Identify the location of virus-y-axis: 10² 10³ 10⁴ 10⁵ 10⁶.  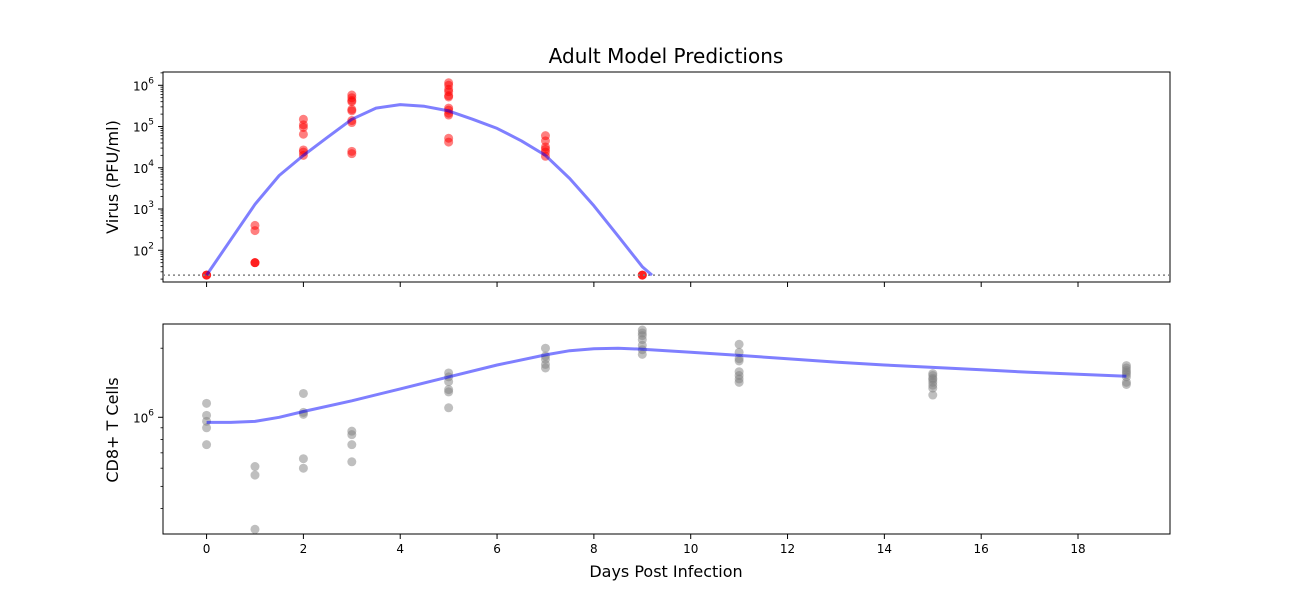
(148, 176).